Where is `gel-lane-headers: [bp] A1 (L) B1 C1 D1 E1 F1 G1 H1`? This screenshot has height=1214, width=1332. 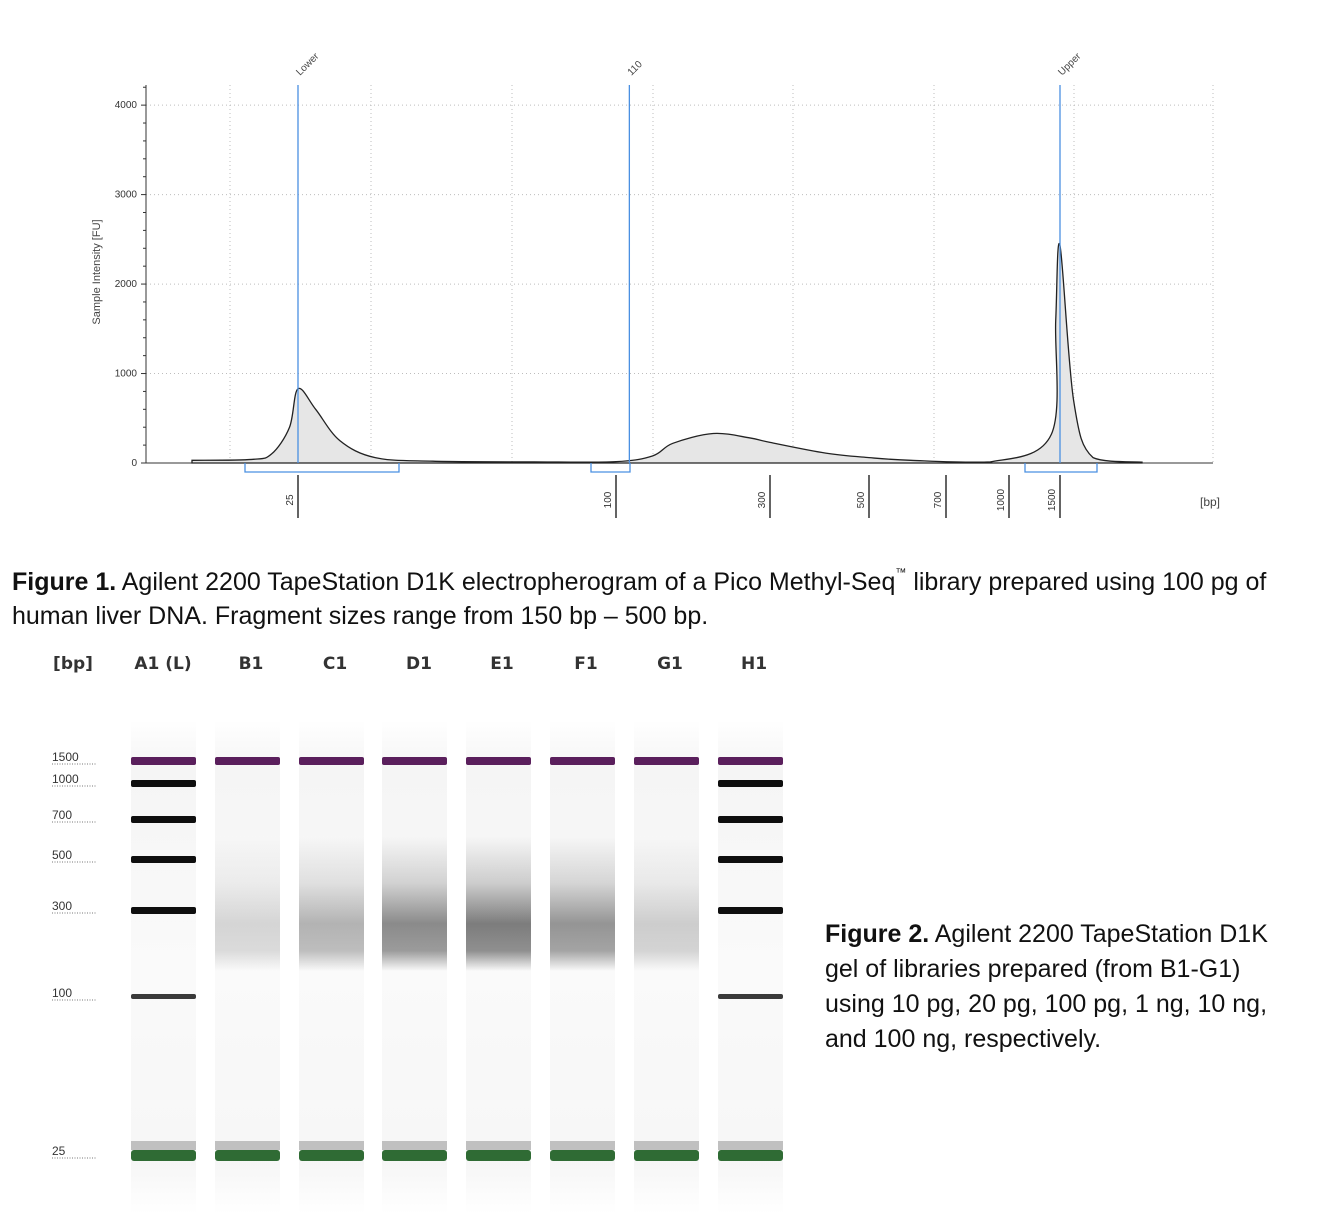
gel-lane-headers: [bp] A1 (L) B1 C1 D1 E1 F1 G1 H1 is located at coordinates (410, 664).